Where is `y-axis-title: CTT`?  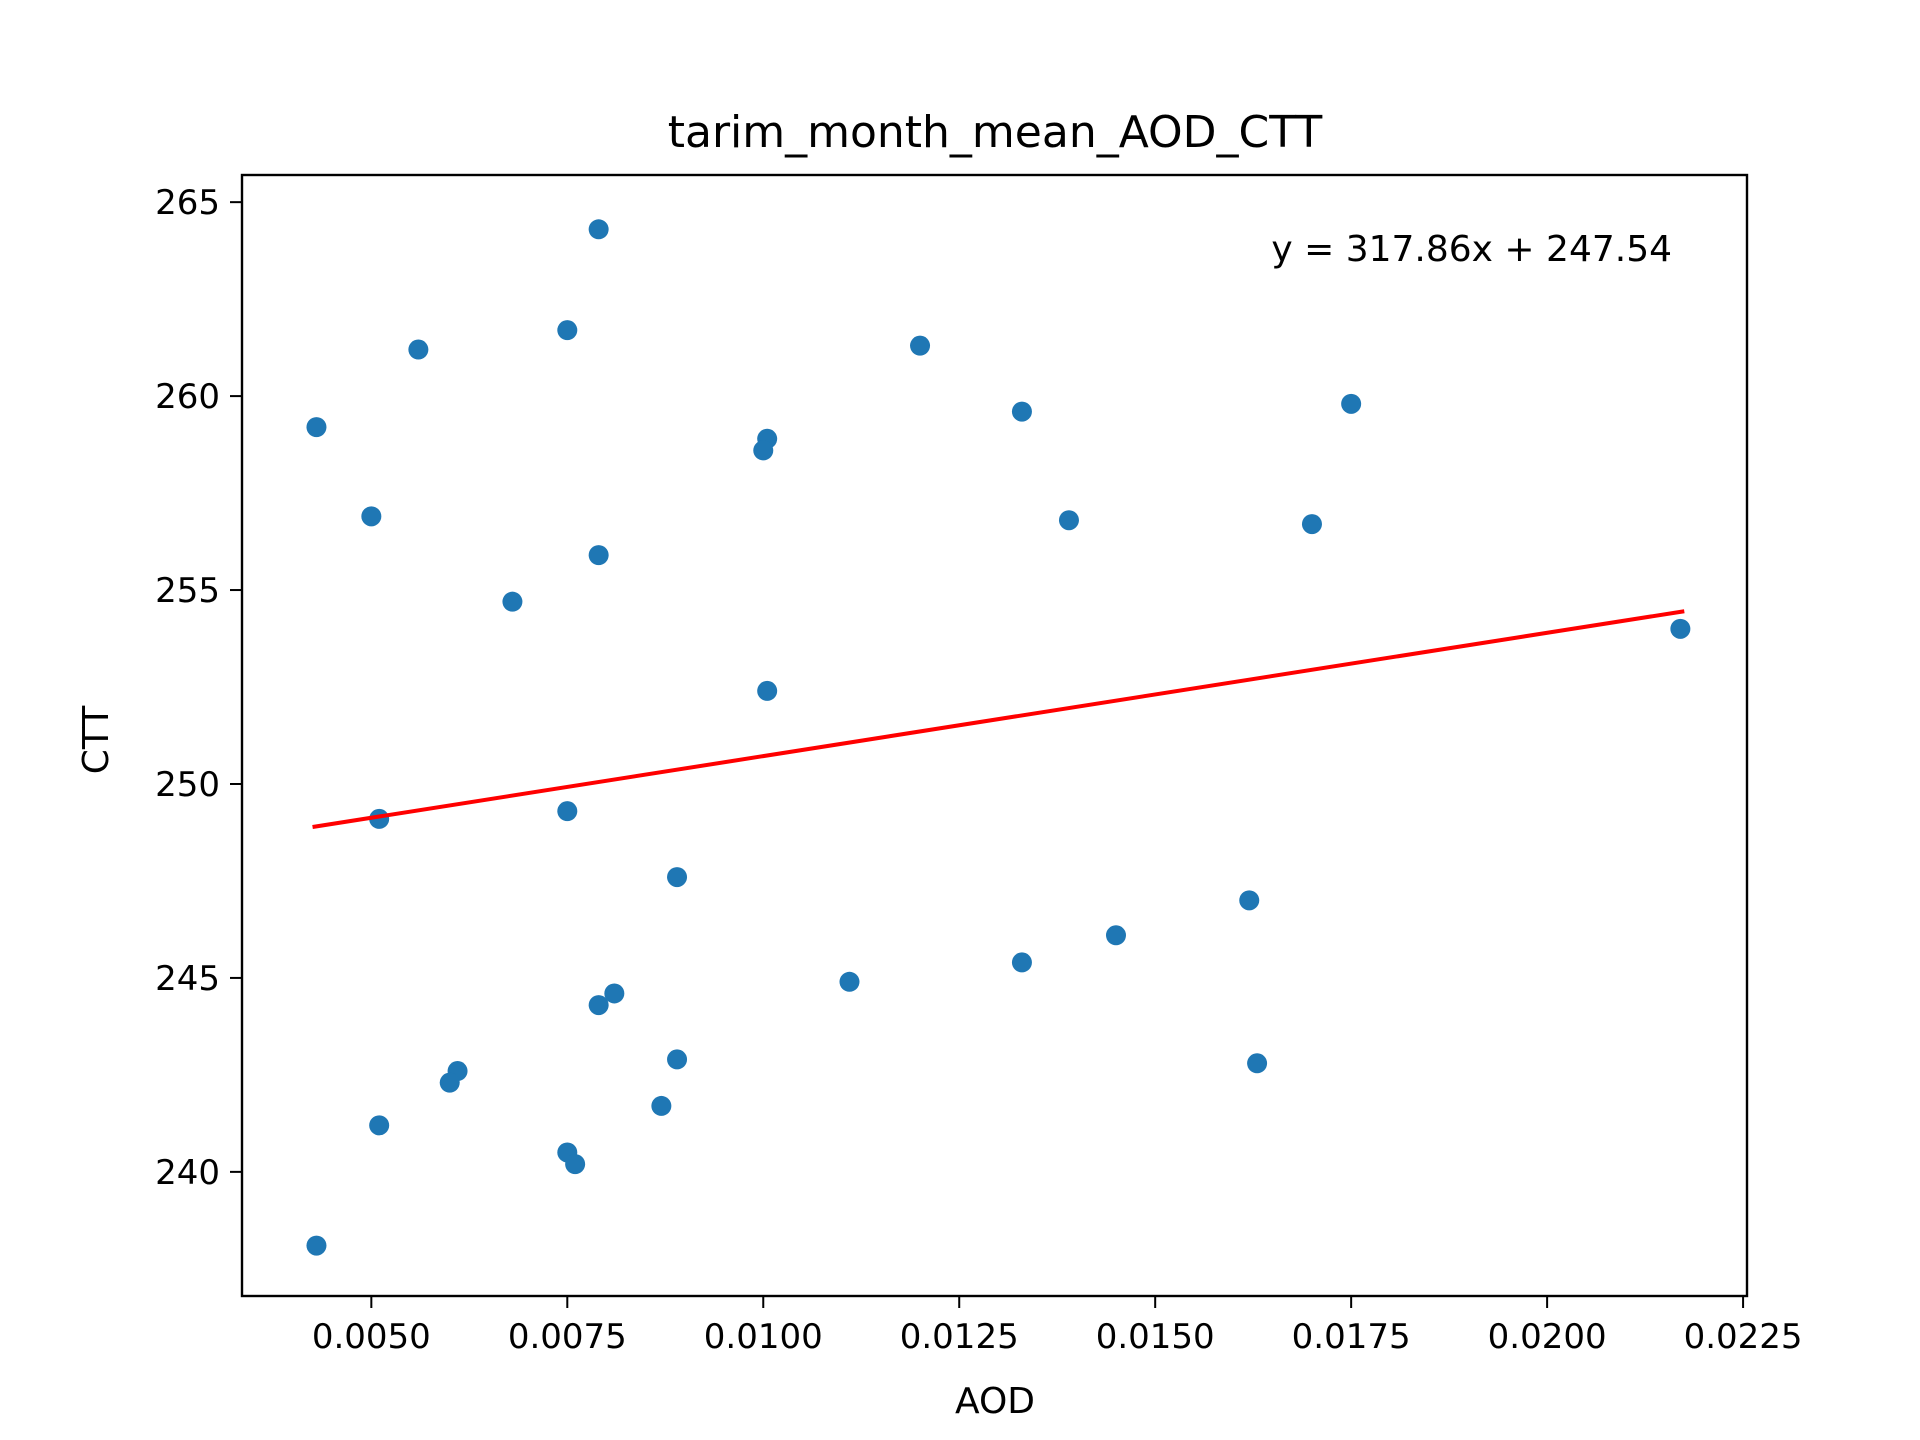
y-axis-title: CTT is located at coordinates (96, 739).